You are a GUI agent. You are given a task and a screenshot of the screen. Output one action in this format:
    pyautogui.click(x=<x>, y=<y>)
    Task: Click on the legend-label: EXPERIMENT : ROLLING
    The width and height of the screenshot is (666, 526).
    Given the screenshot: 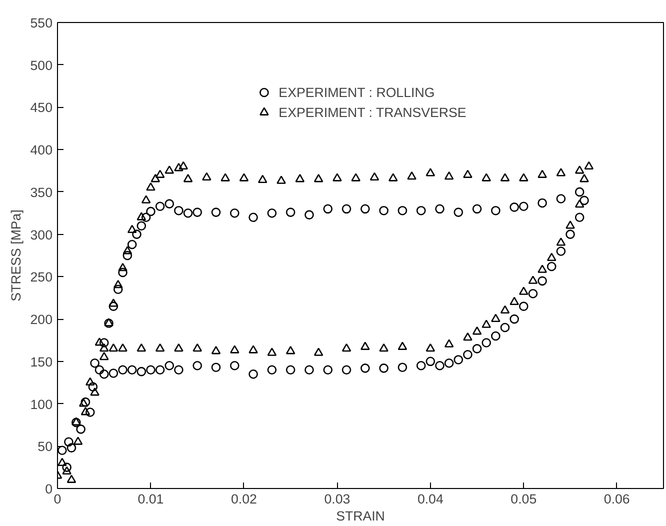 What is the action you would take?
    pyautogui.click(x=356, y=92)
    